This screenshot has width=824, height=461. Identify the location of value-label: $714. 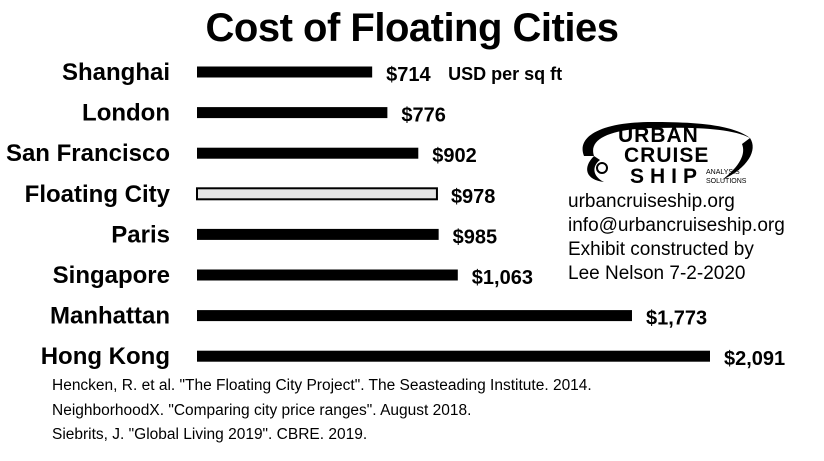
(408, 75).